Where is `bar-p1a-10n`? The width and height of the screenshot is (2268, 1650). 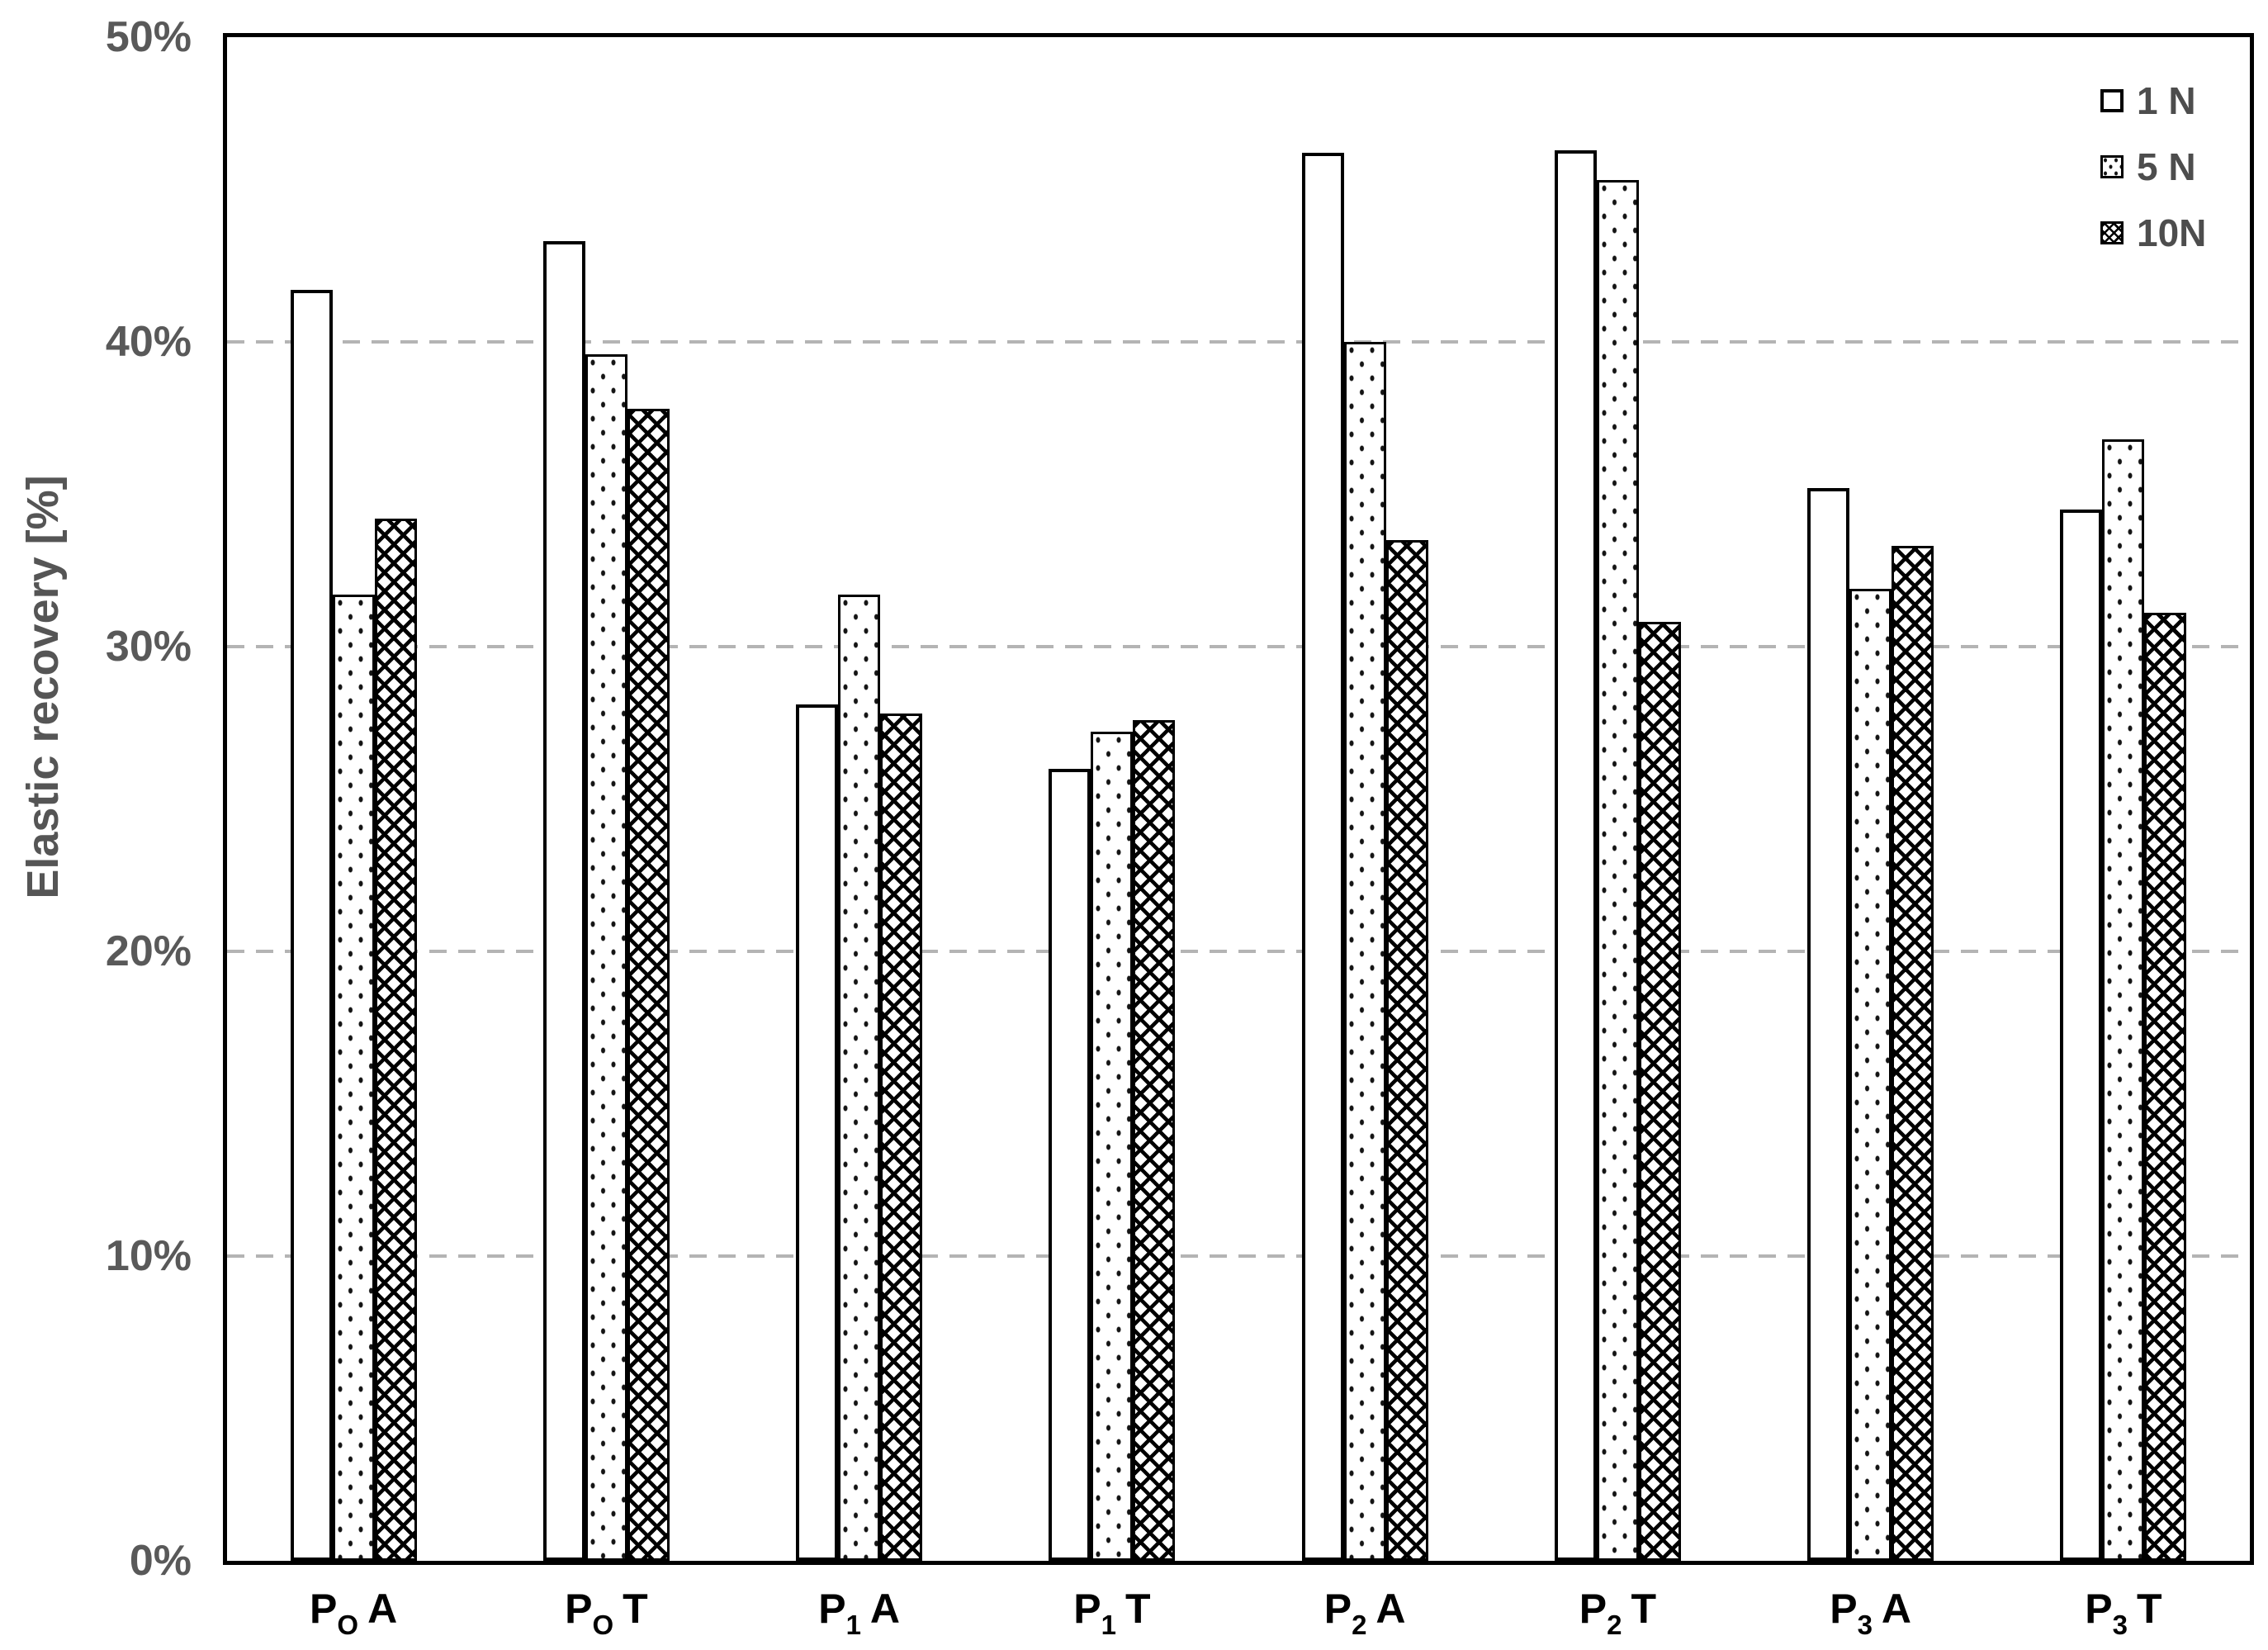 bar-p1a-10n is located at coordinates (901, 1138).